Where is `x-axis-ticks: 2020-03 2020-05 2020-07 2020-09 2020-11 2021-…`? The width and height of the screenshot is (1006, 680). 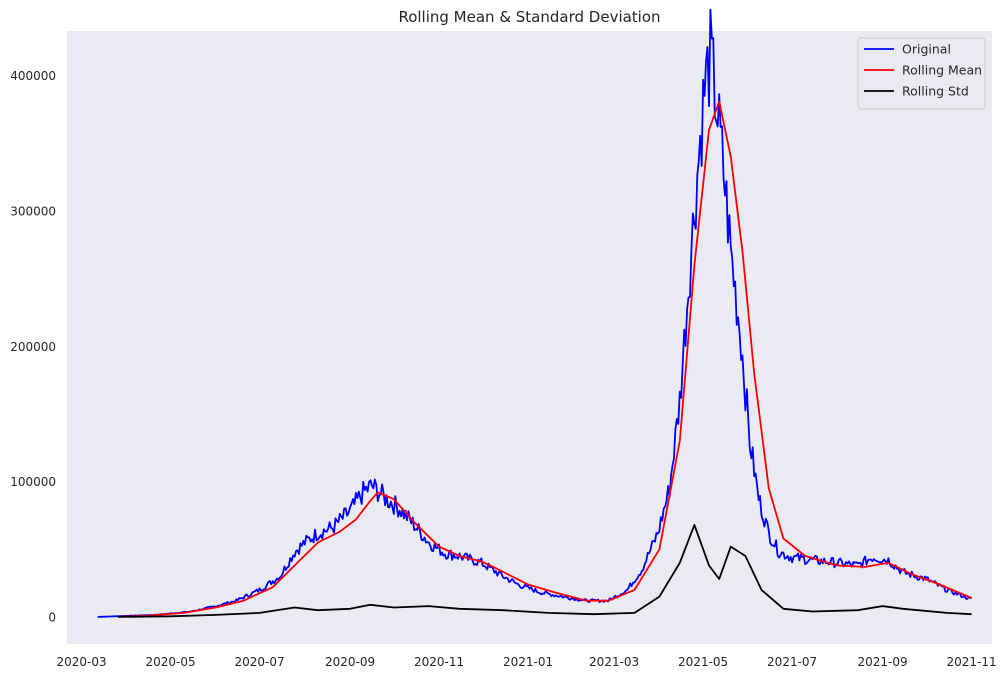 x-axis-ticks: 2020-03 2020-05 2020-07 2020-09 2020-11 2021-… is located at coordinates (527, 662).